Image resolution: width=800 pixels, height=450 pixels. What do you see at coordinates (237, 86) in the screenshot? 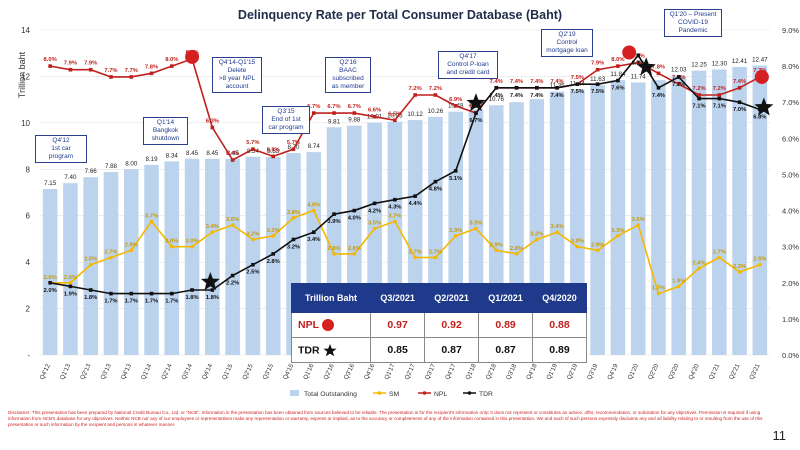
I see `callout-line: account` at bounding box center [237, 86].